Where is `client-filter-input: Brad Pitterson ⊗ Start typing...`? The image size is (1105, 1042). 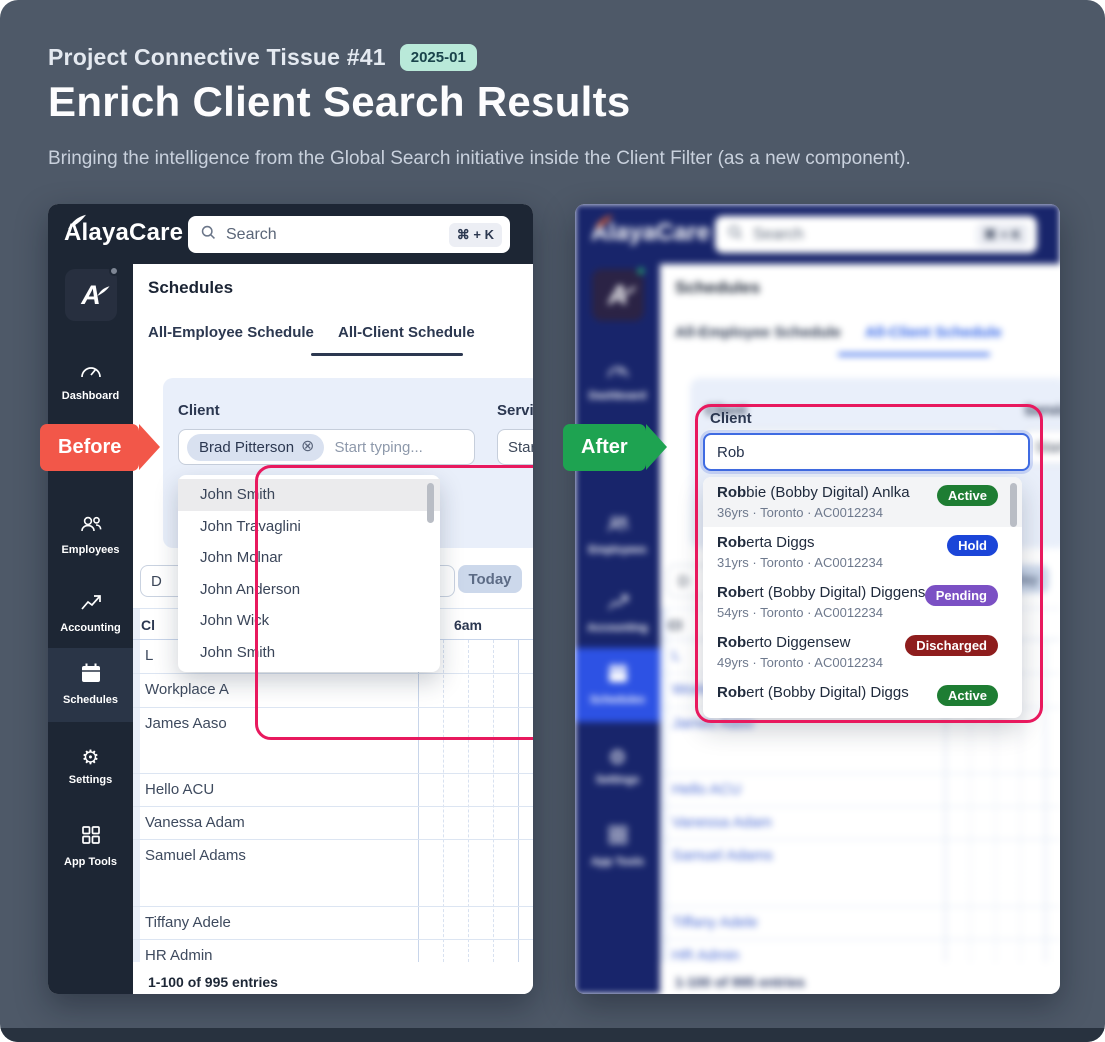
client-filter-input: Brad Pitterson ⊗ Start typing... is located at coordinates (326, 447).